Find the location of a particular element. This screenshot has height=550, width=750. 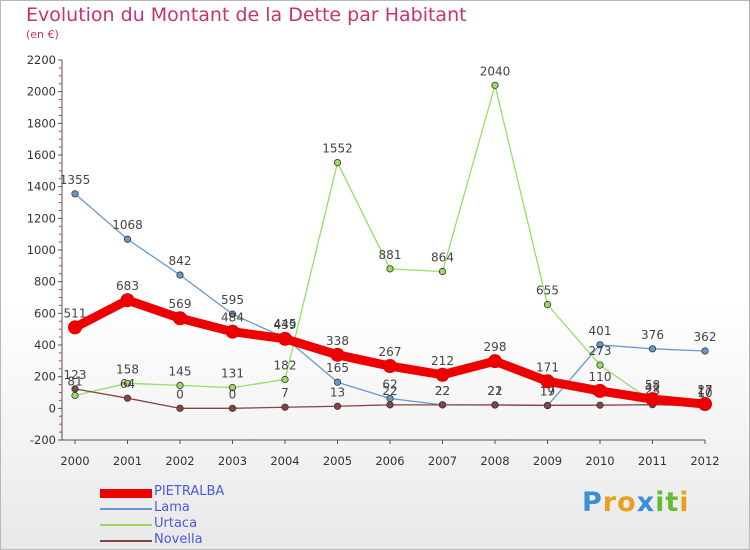

x-tick-label: 2005 is located at coordinates (337, 461).